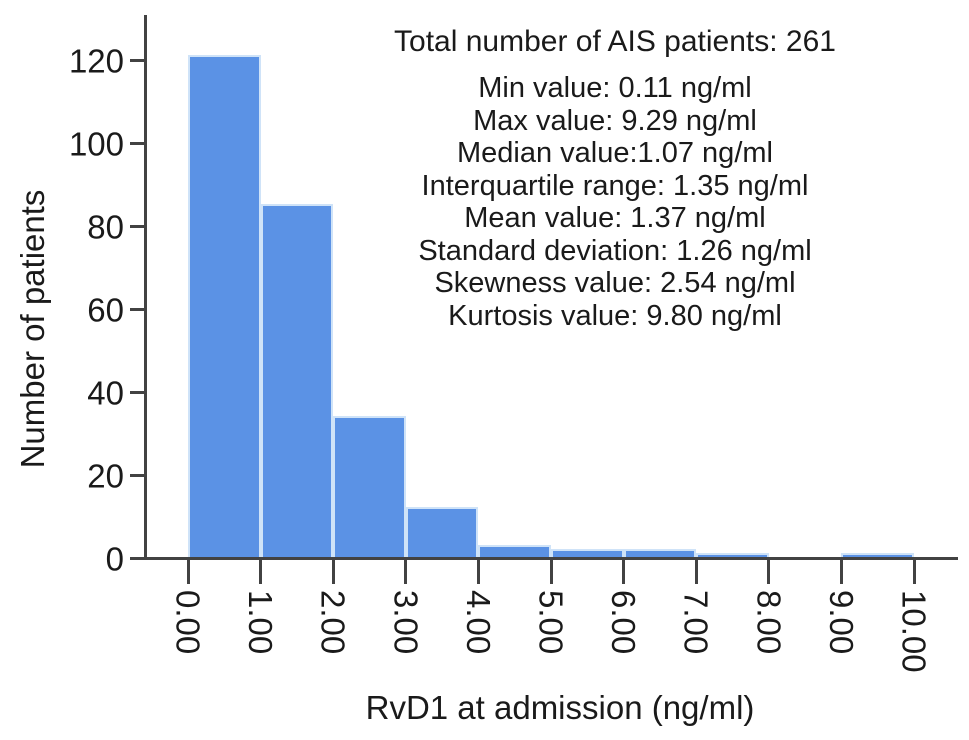  I want to click on y-tick-label: 20, so click(105, 475).